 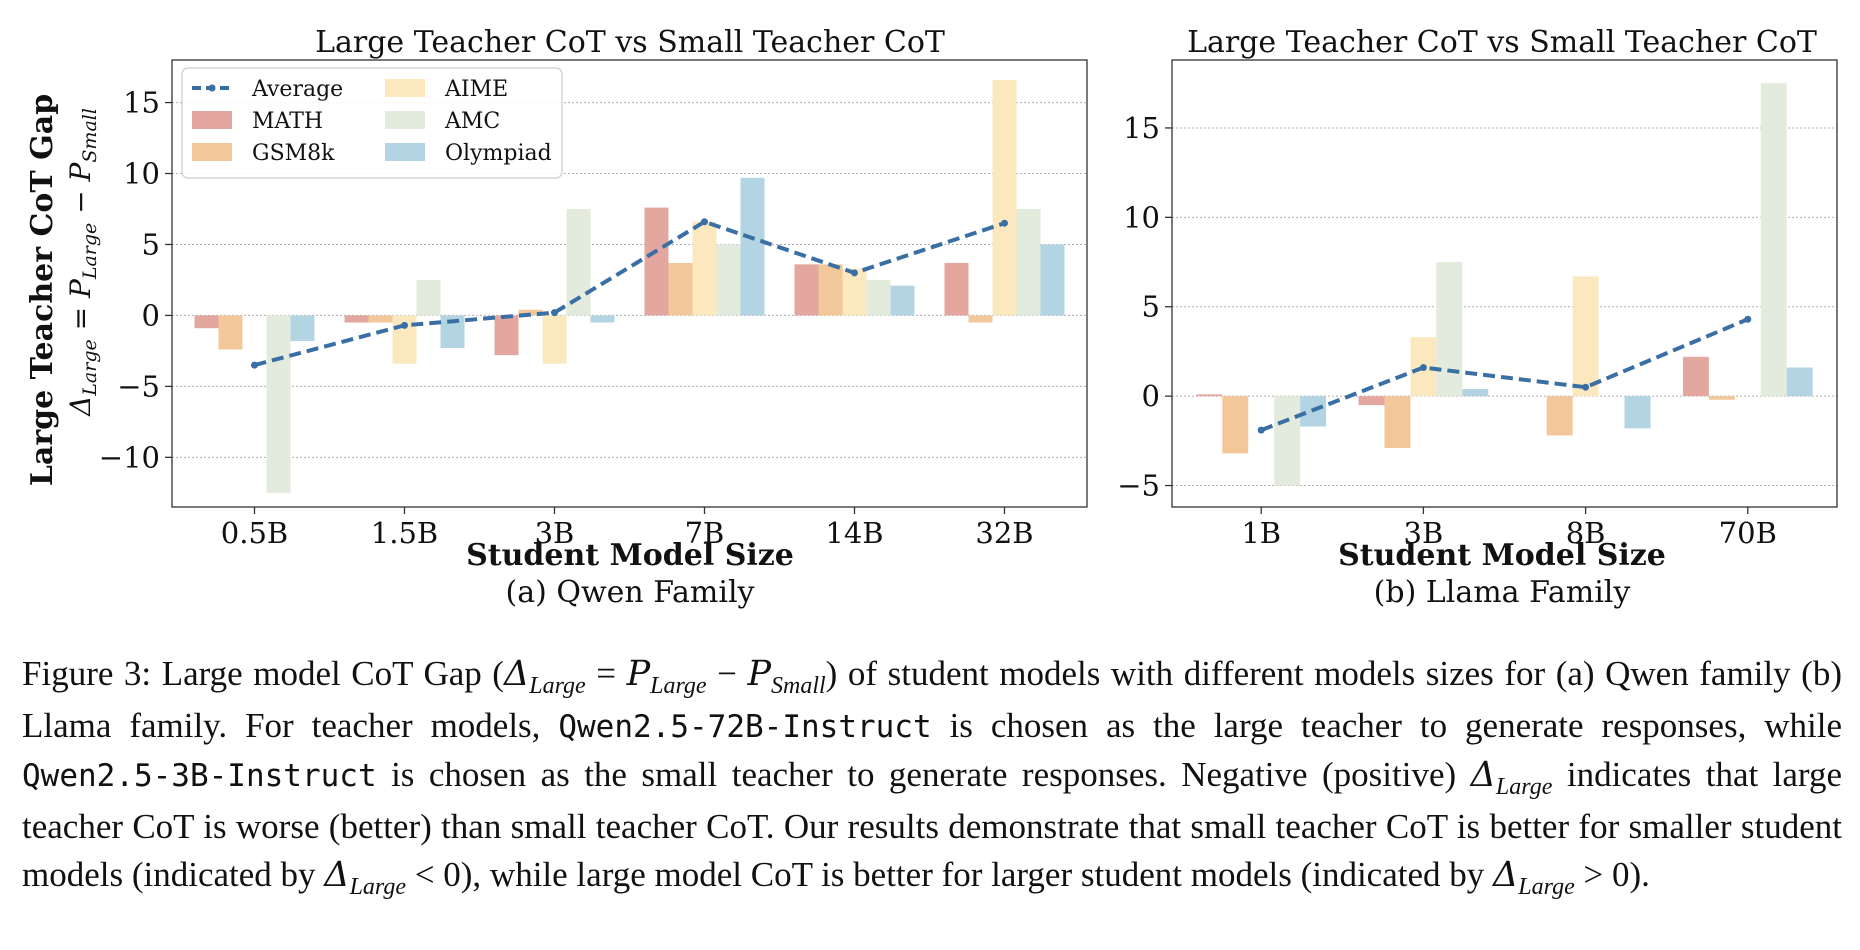 I want to click on x-tick-label: 70B, so click(x=1748, y=533).